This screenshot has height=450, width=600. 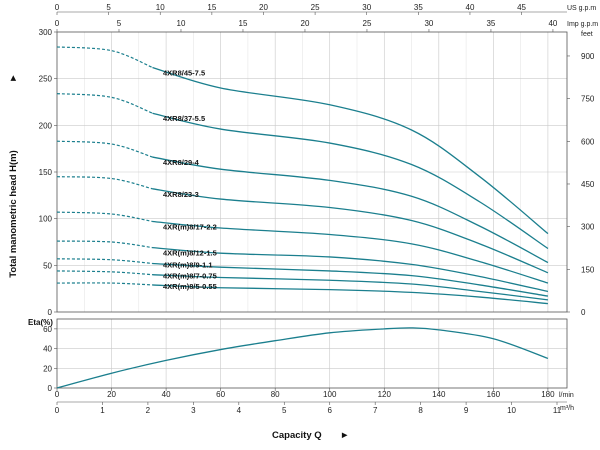 I want to click on curve-label: 4XR(m)8/5-0.55, so click(x=190, y=286).